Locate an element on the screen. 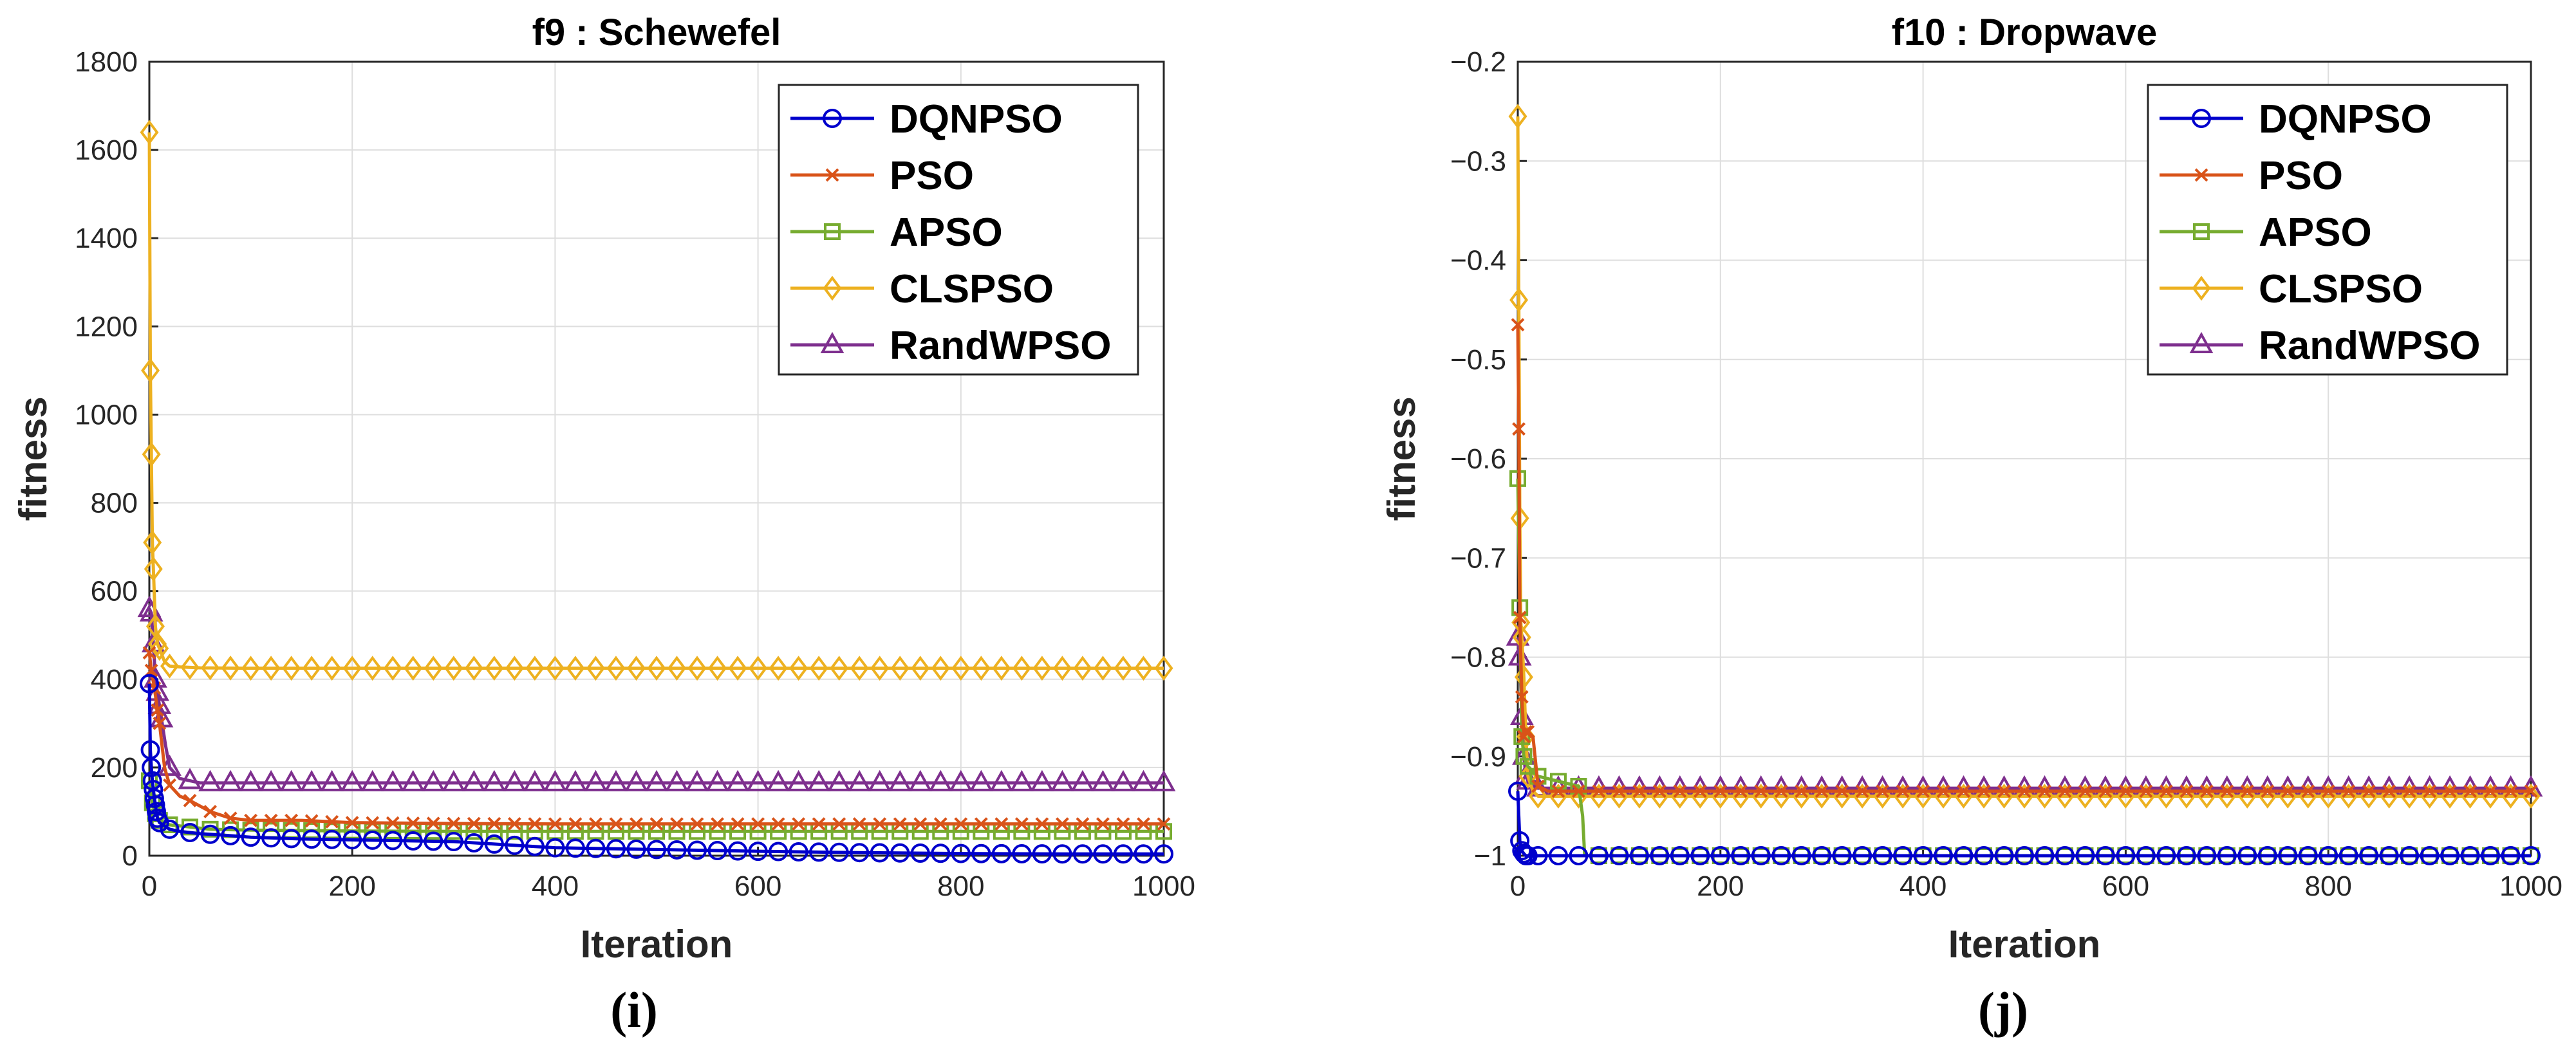 The image size is (2576, 1050). y-axis-label: fitness is located at coordinates (33, 458).